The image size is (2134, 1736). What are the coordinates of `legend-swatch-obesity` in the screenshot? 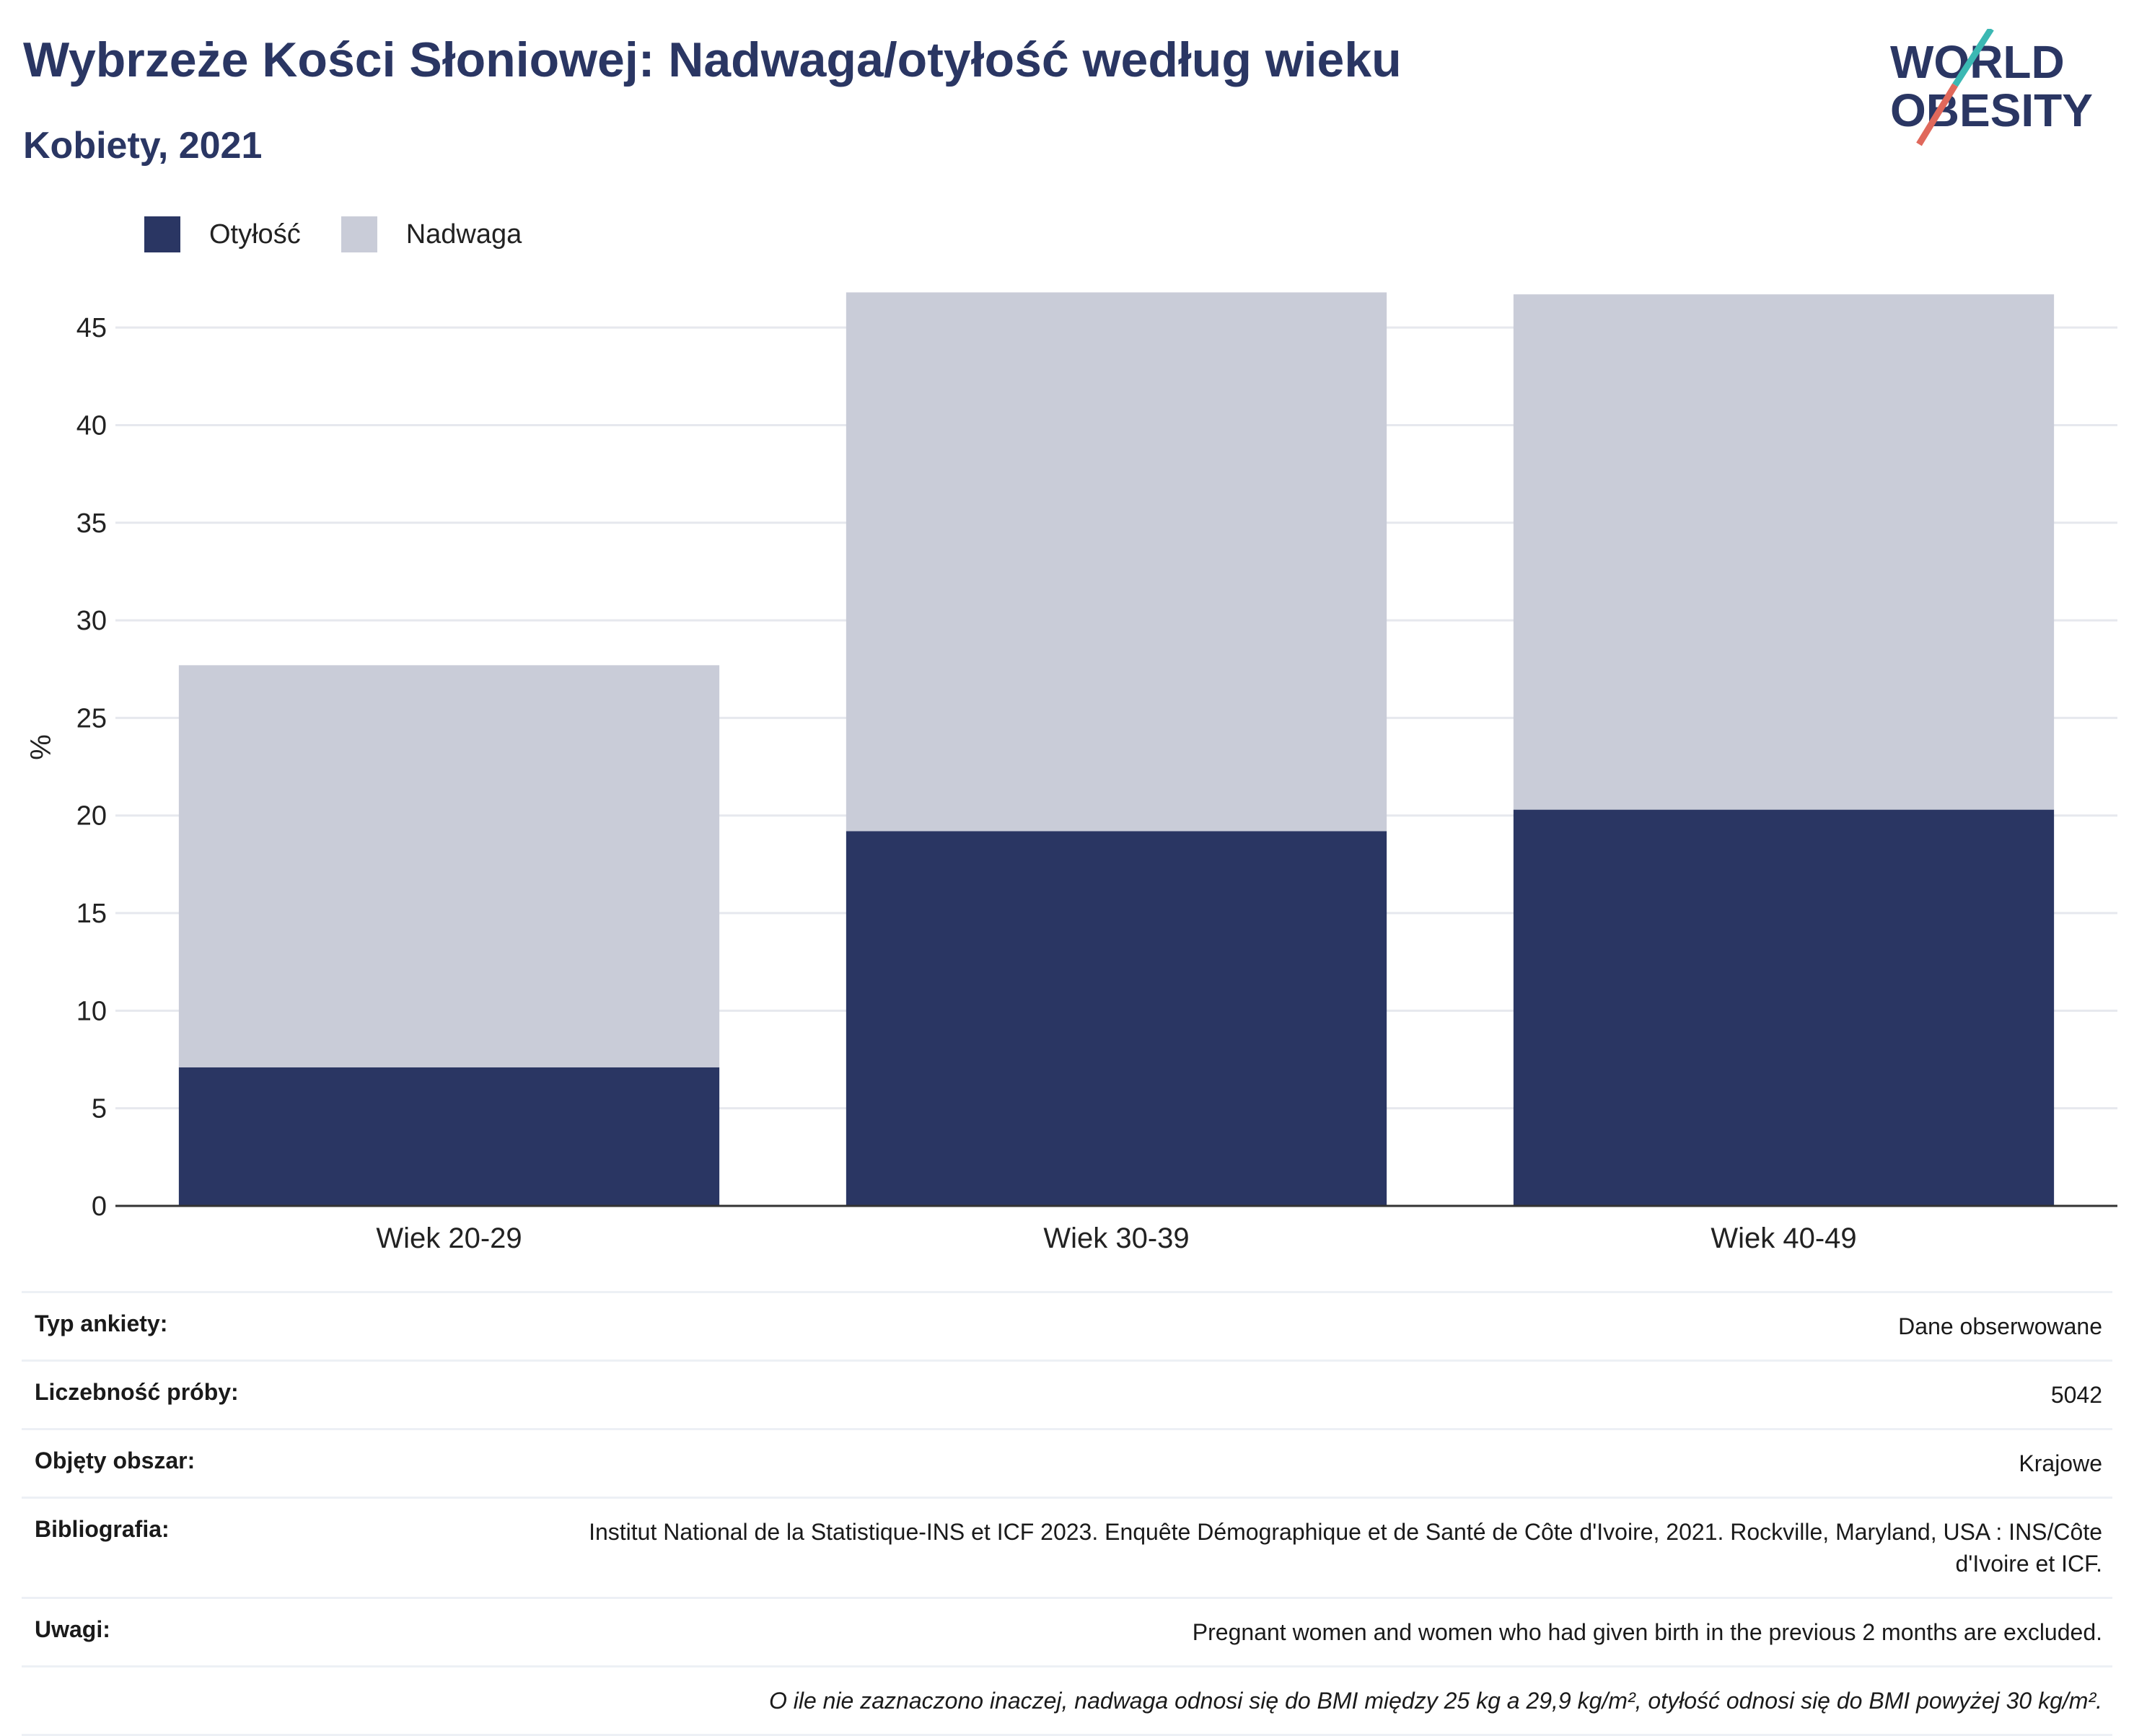 It's located at (162, 234).